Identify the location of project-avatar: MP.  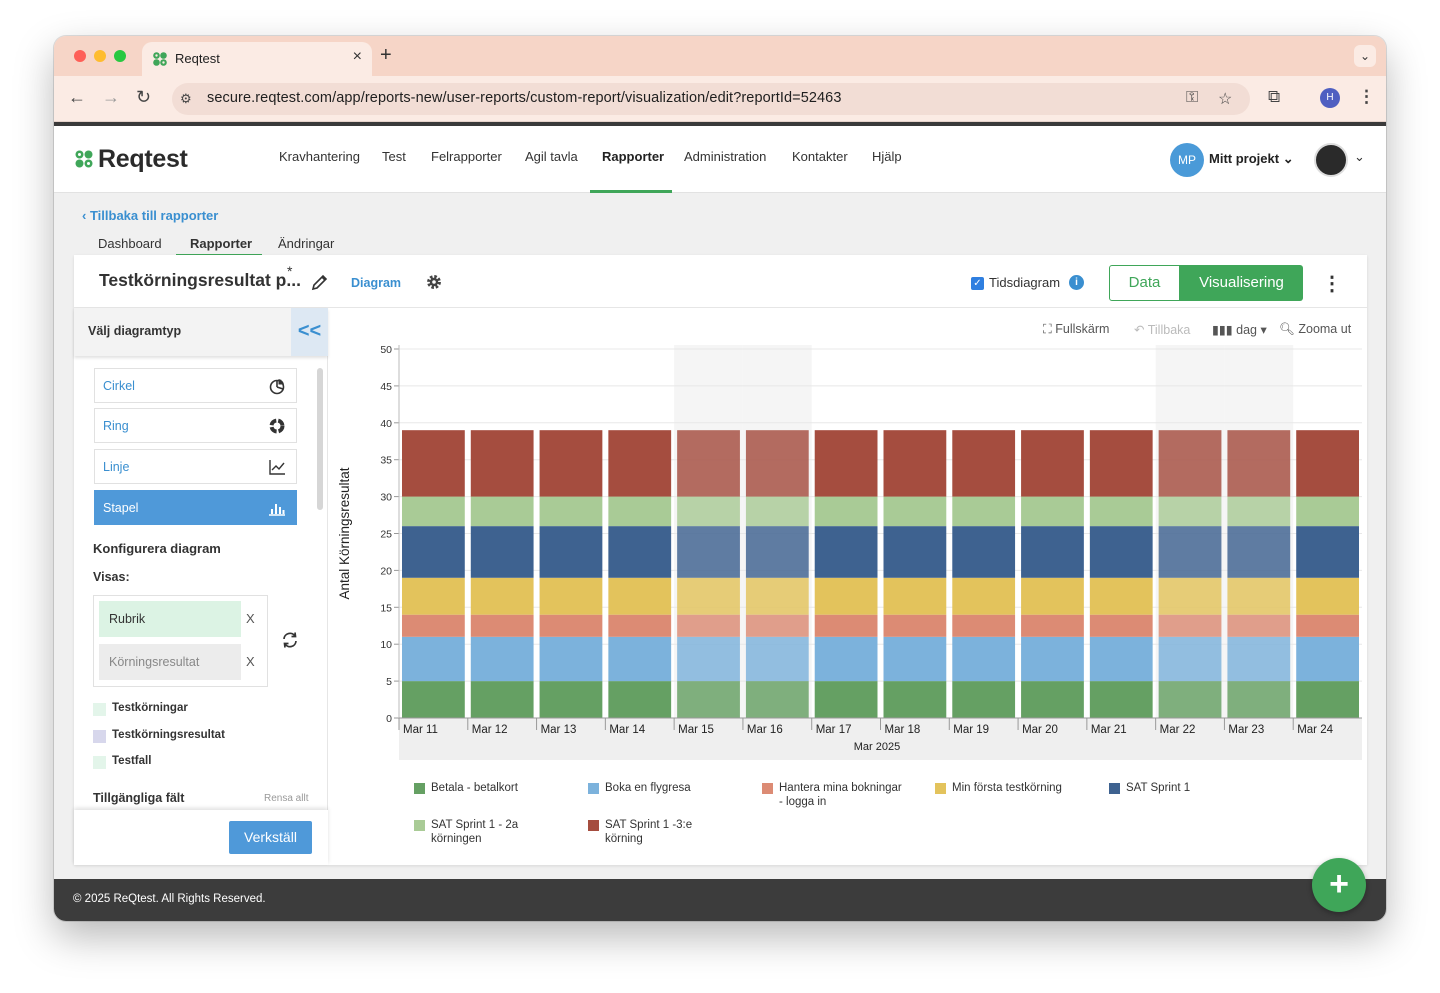
(1187, 160).